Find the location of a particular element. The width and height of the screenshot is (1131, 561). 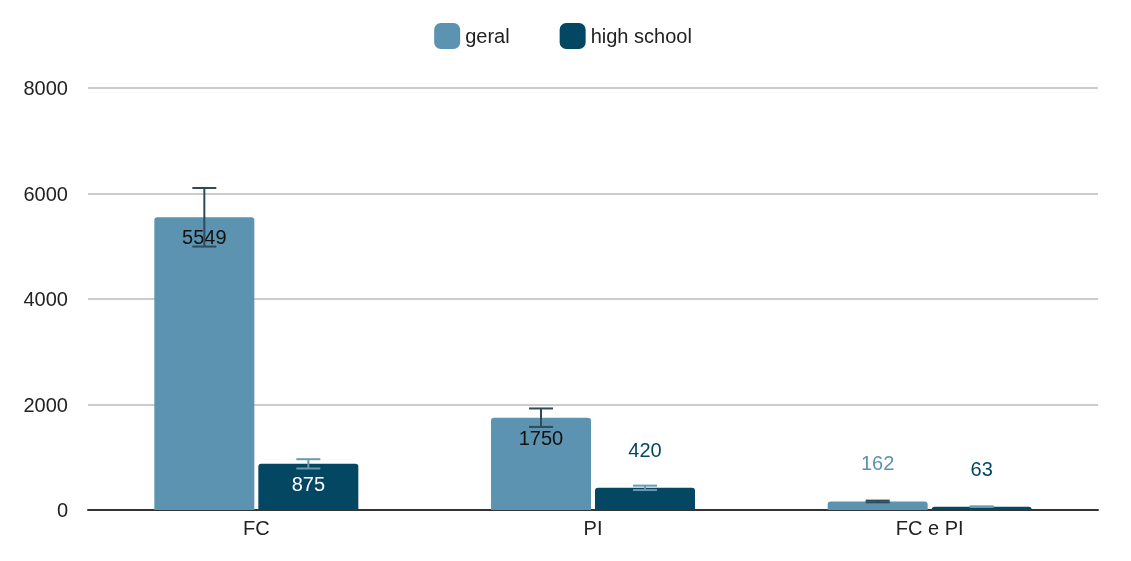

x-tick-label: PI is located at coordinates (593, 528).